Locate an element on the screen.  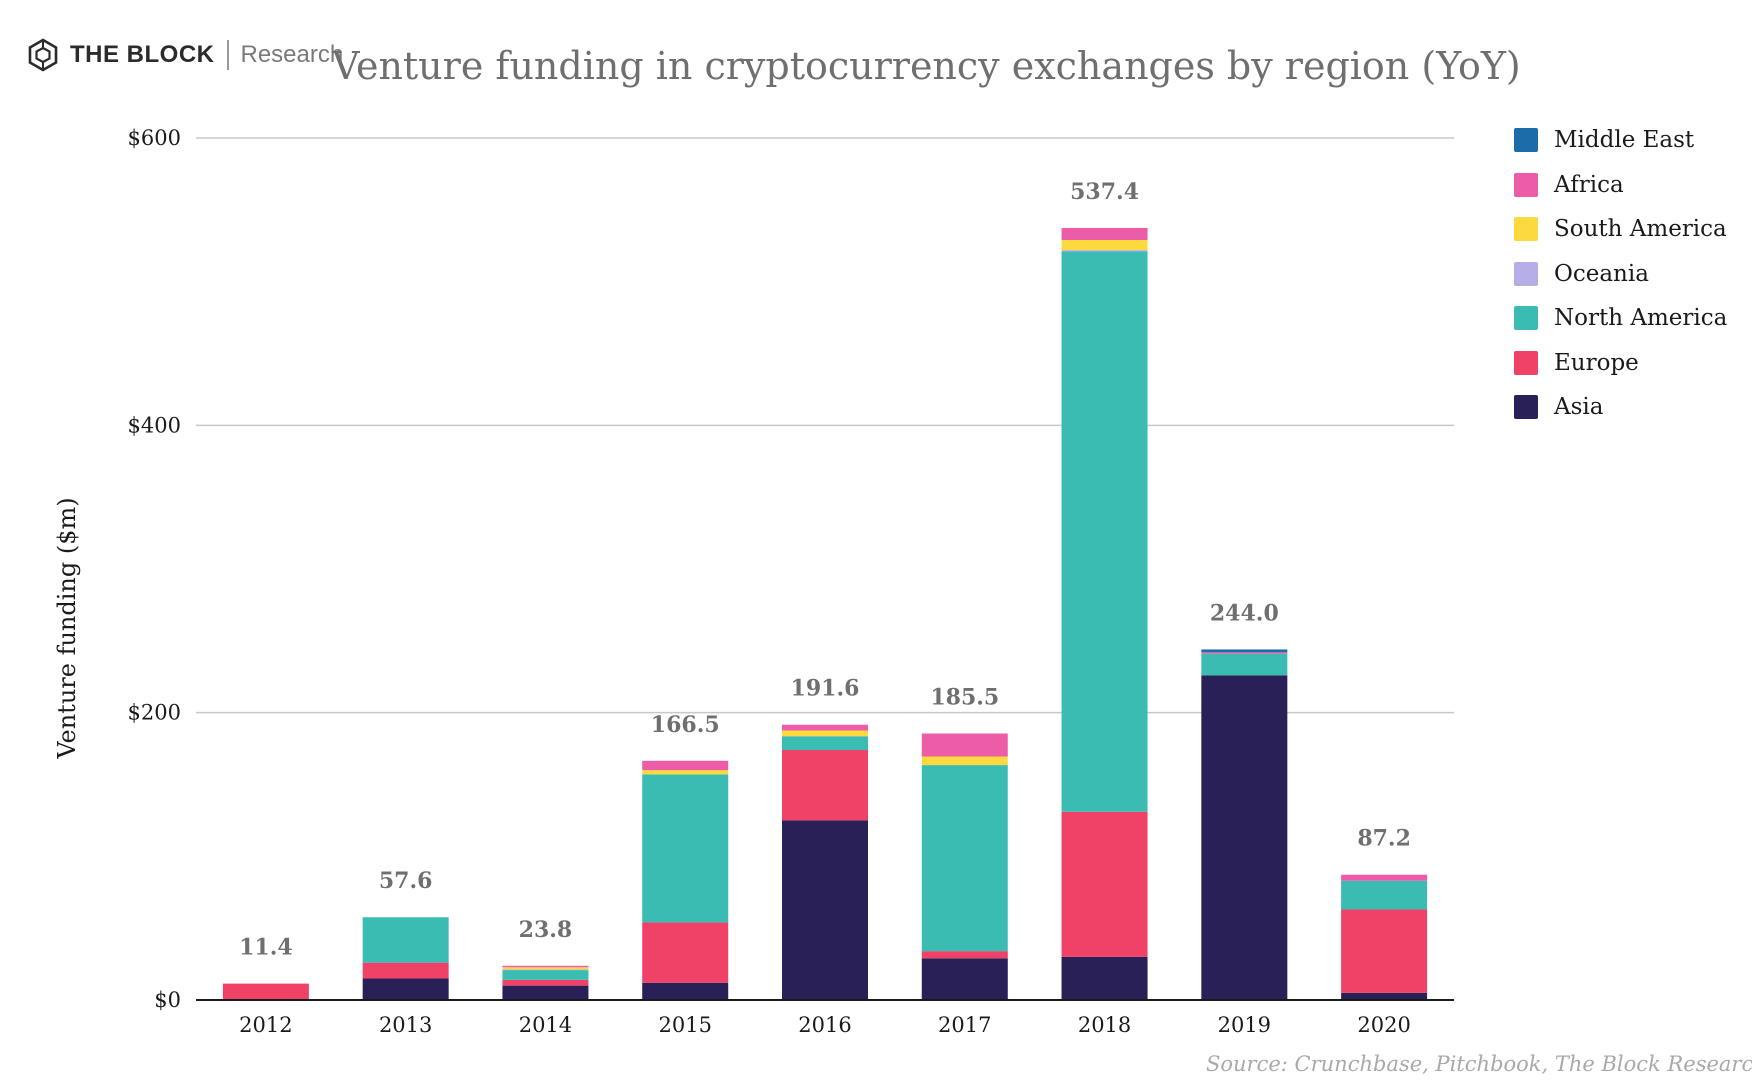
bar-segment-asia-2019 is located at coordinates (1244, 837).